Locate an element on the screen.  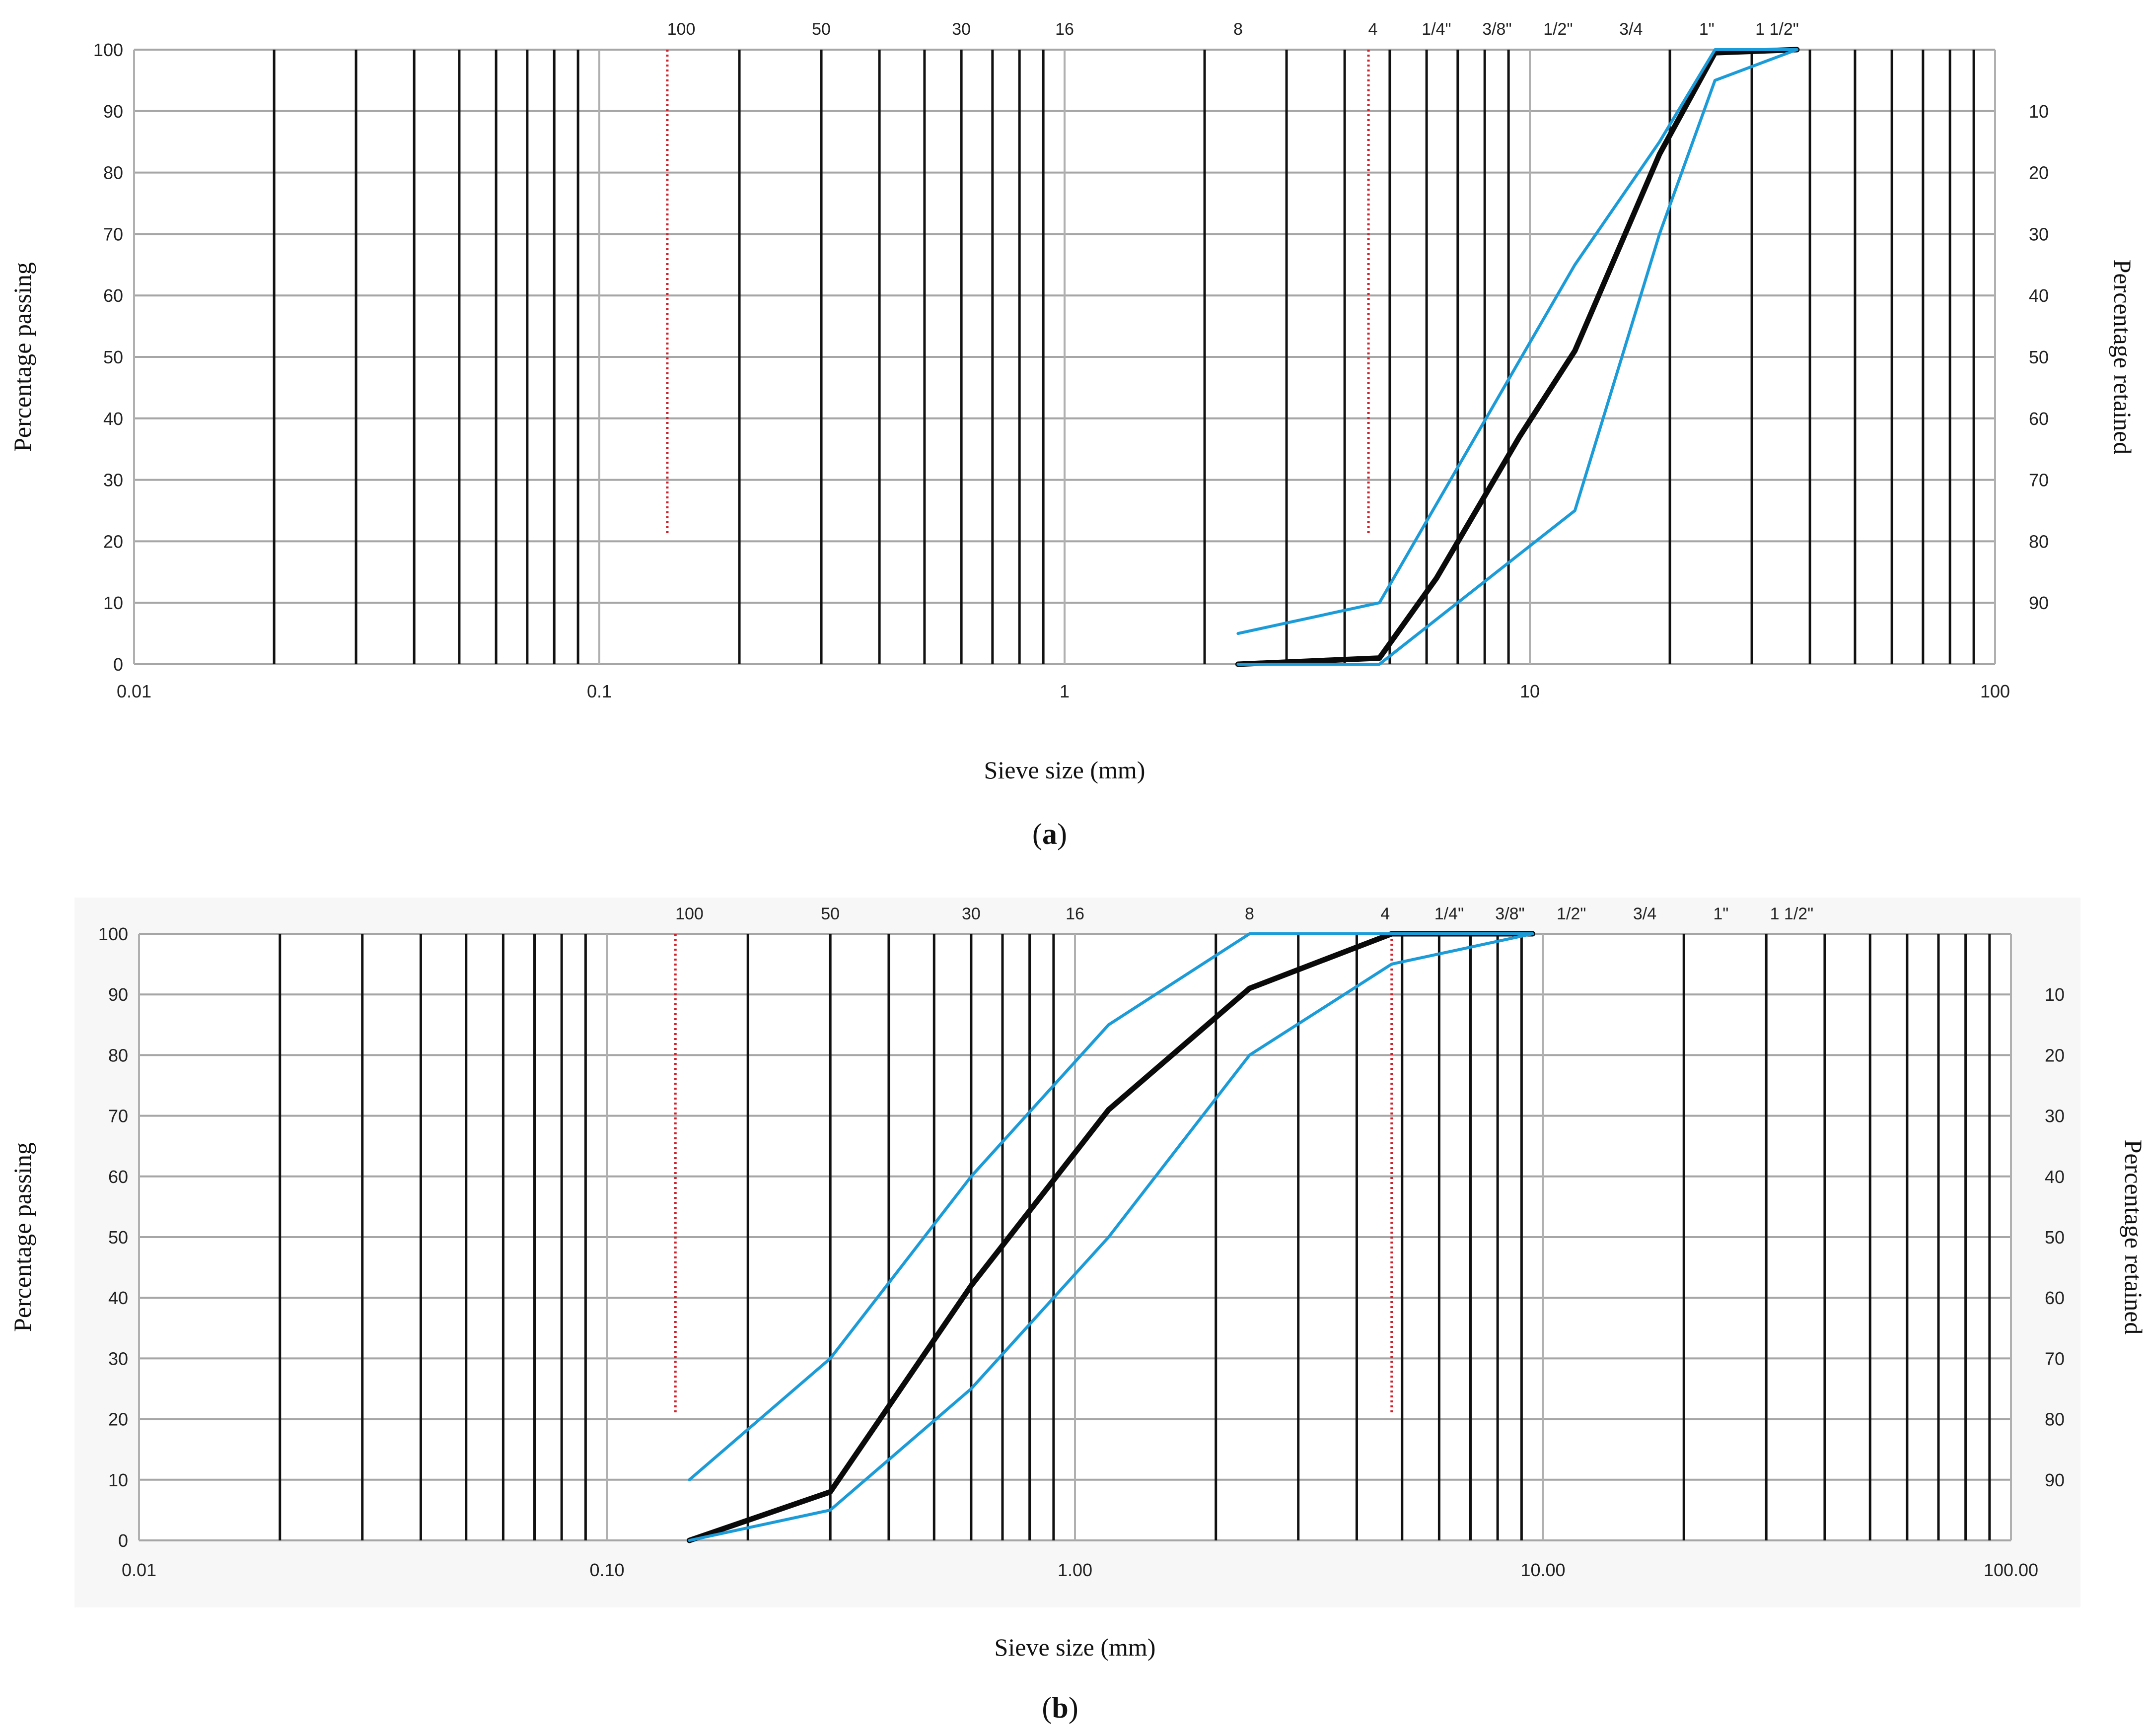
series-line-mean is located at coordinates (1517, 357).